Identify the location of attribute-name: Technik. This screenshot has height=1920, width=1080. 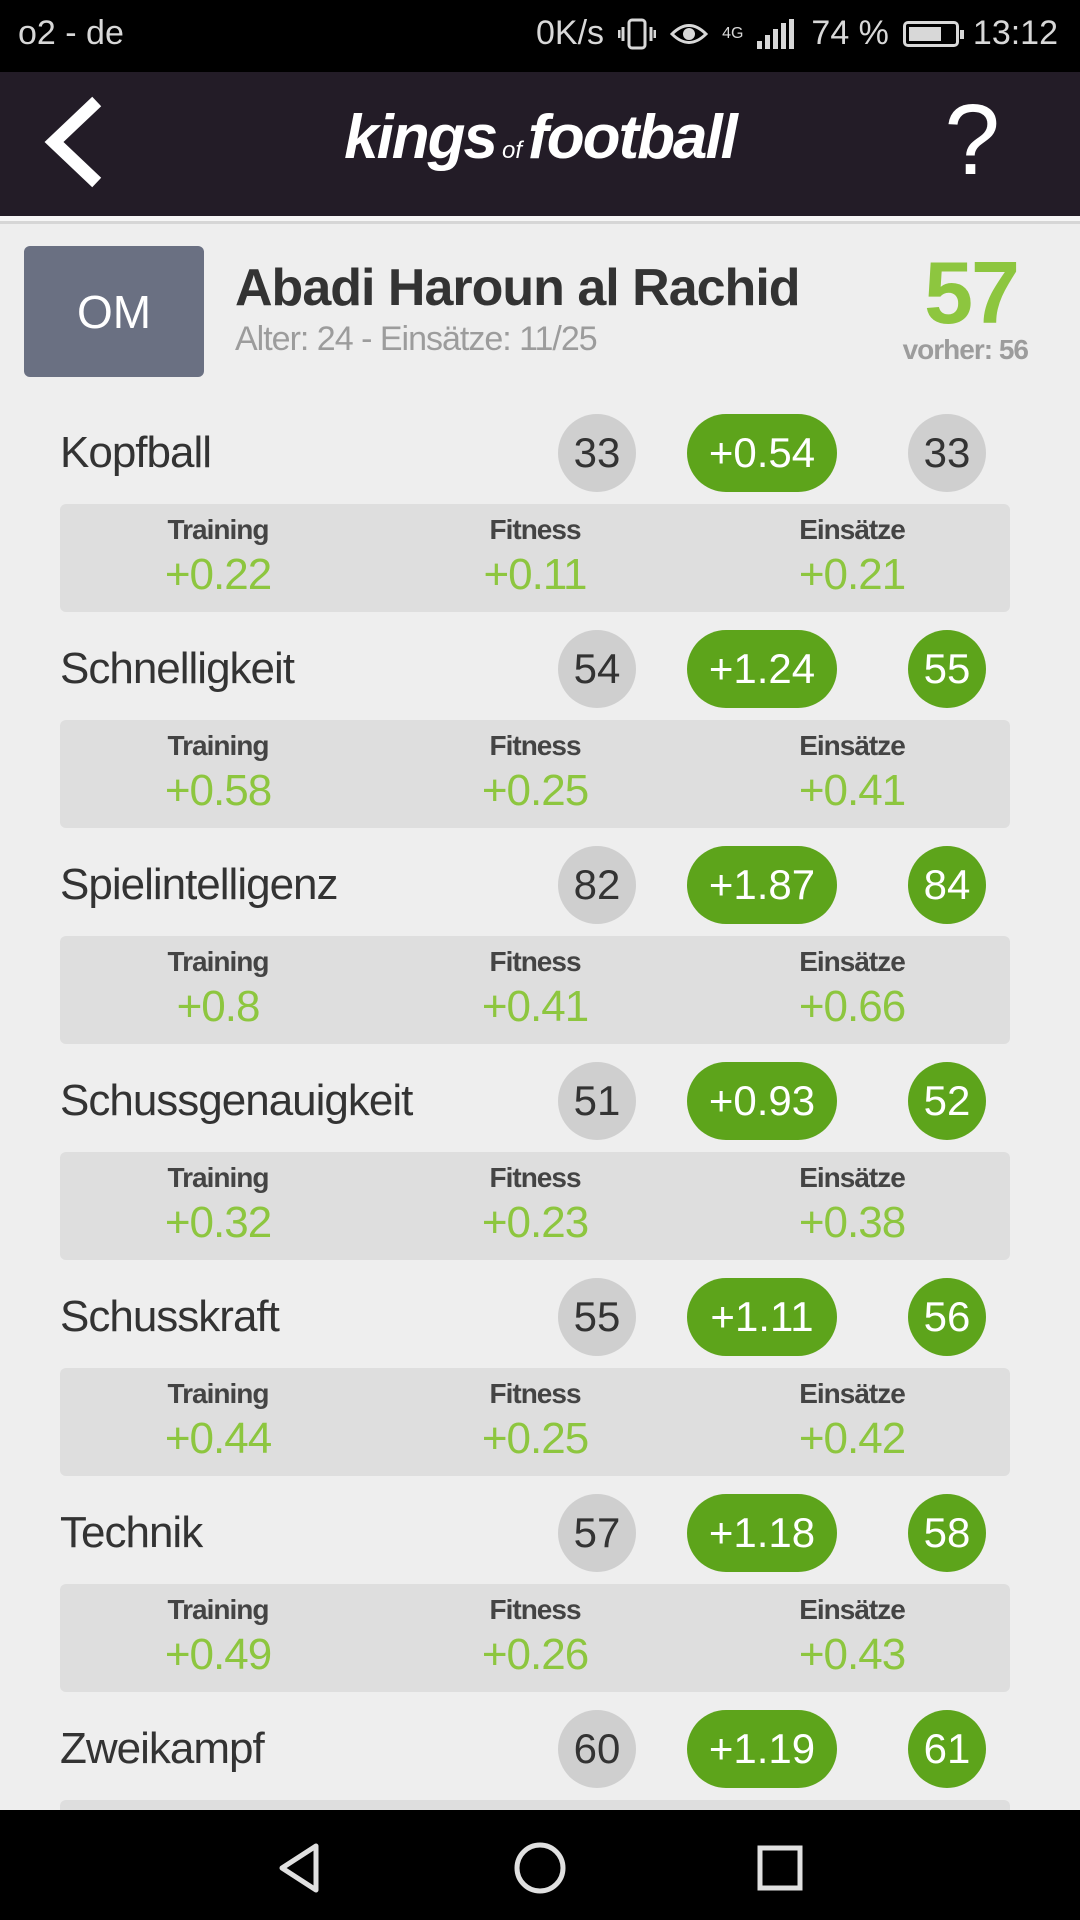
(131, 1532).